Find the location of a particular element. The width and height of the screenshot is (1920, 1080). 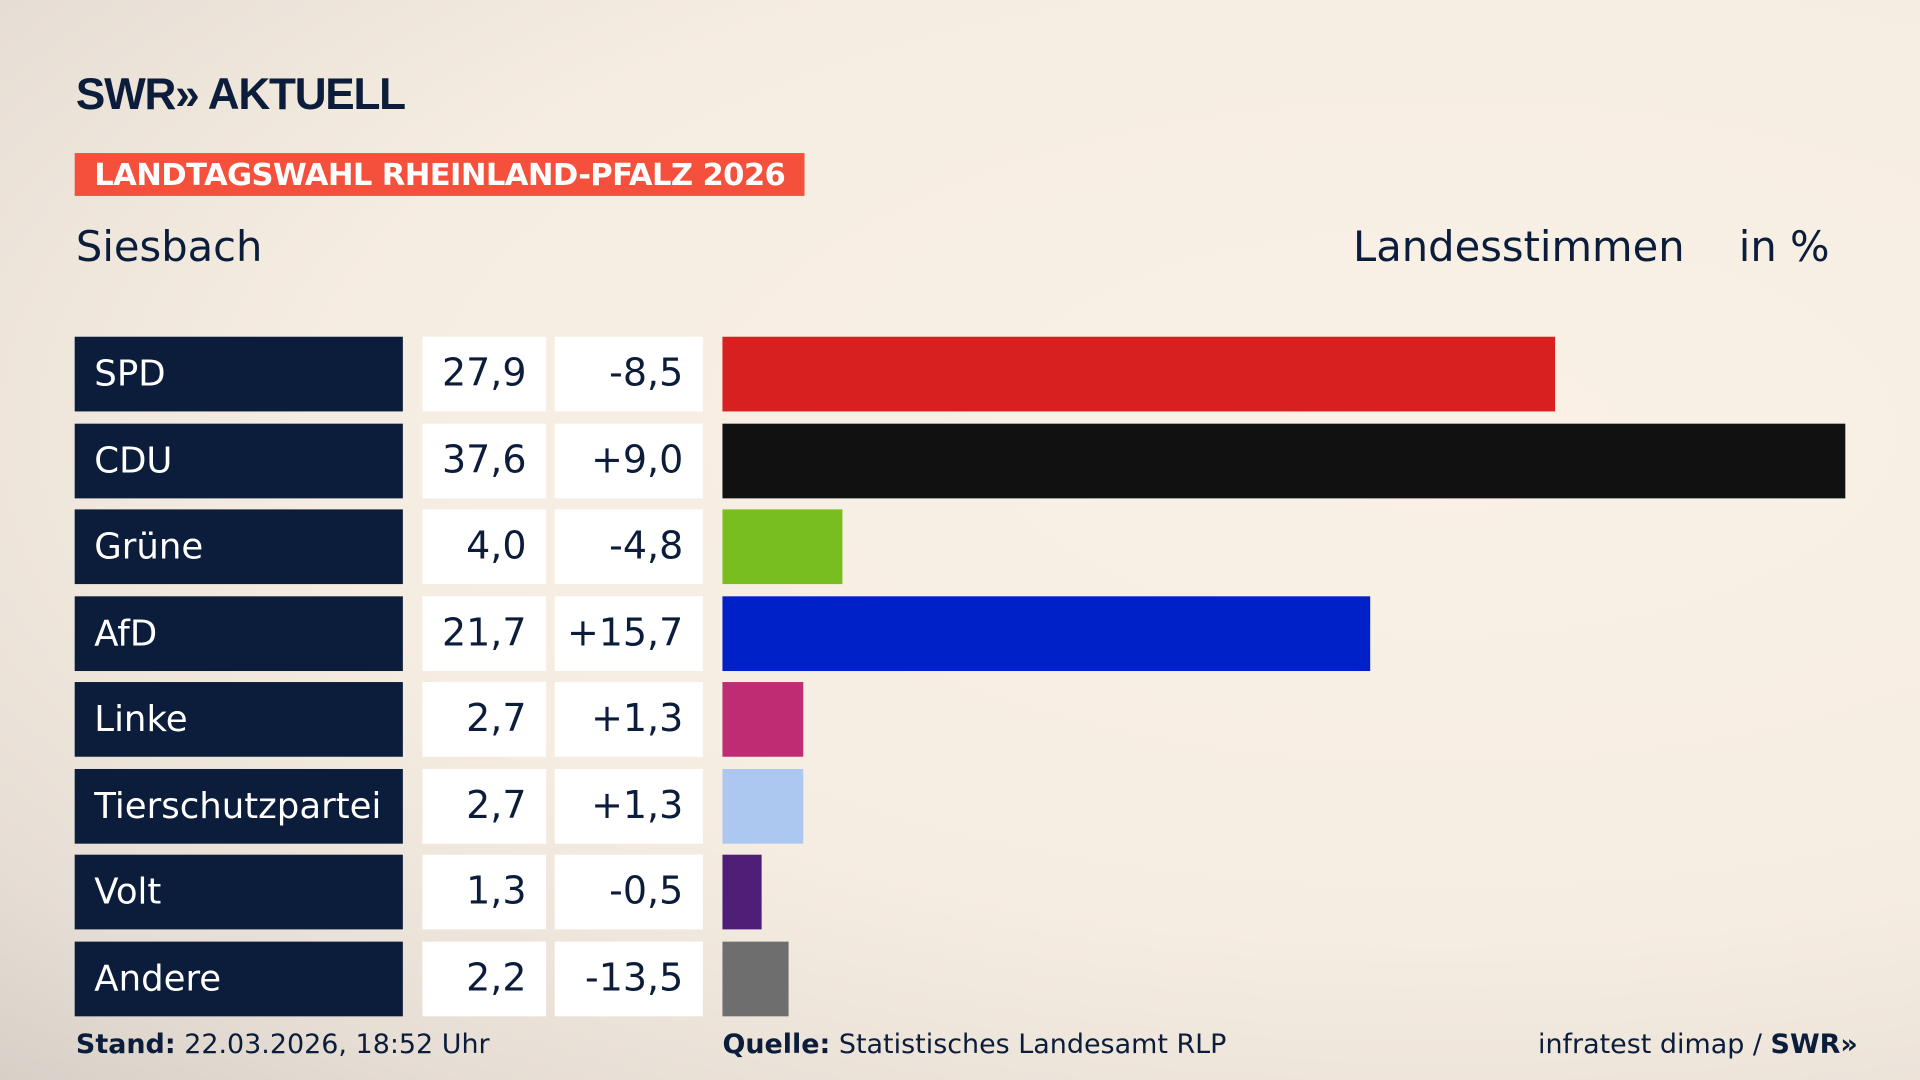

party-diff: +15,7 is located at coordinates (628, 633).